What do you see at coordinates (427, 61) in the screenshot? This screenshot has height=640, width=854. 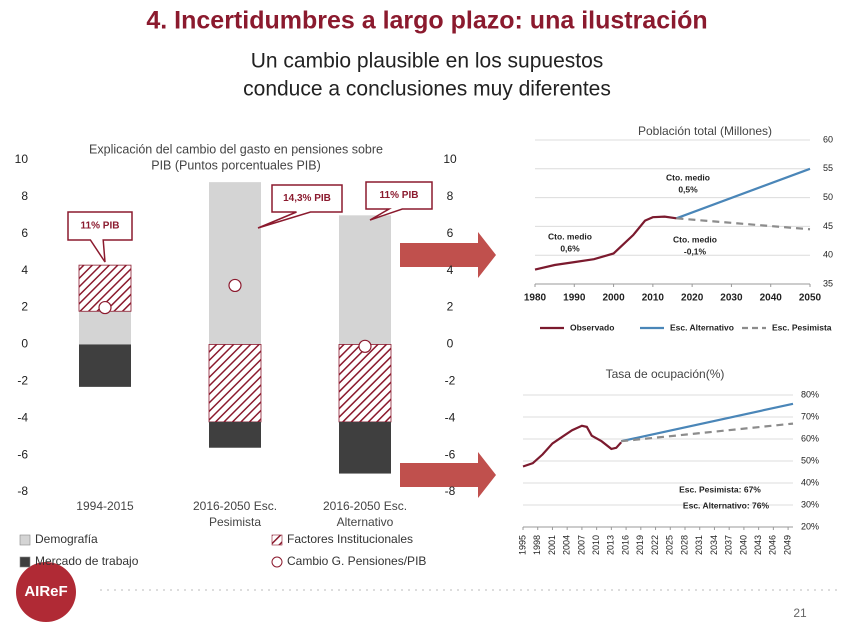 I see `subtitle: Un cambio plausible en los supuestos` at bounding box center [427, 61].